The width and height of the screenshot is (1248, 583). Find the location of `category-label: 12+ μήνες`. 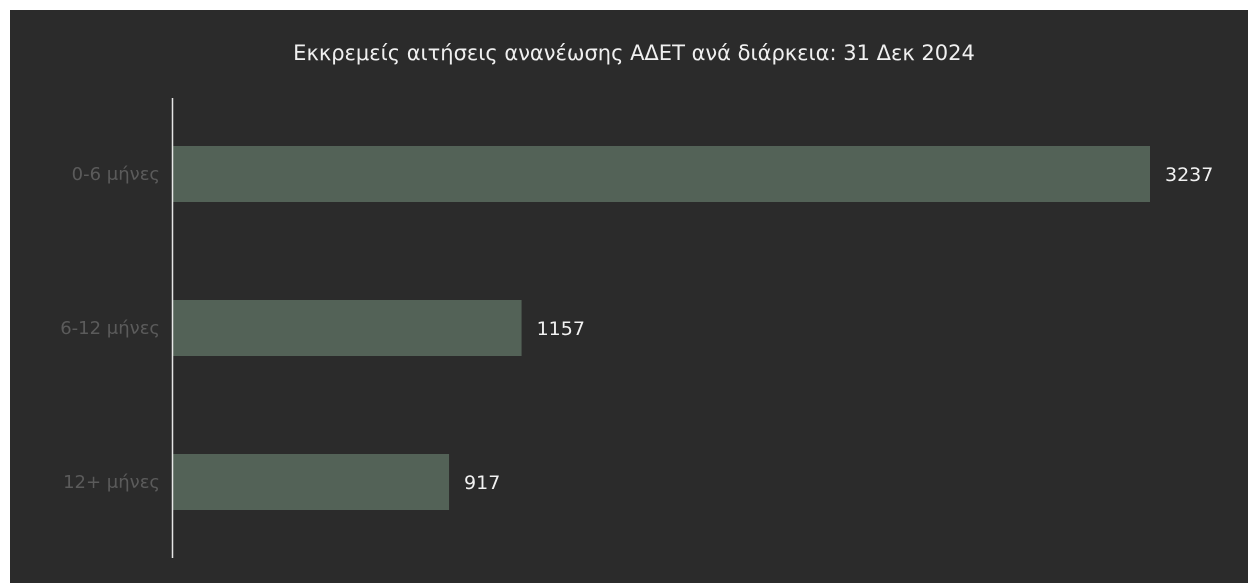

category-label: 12+ μήνες is located at coordinates (111, 482).